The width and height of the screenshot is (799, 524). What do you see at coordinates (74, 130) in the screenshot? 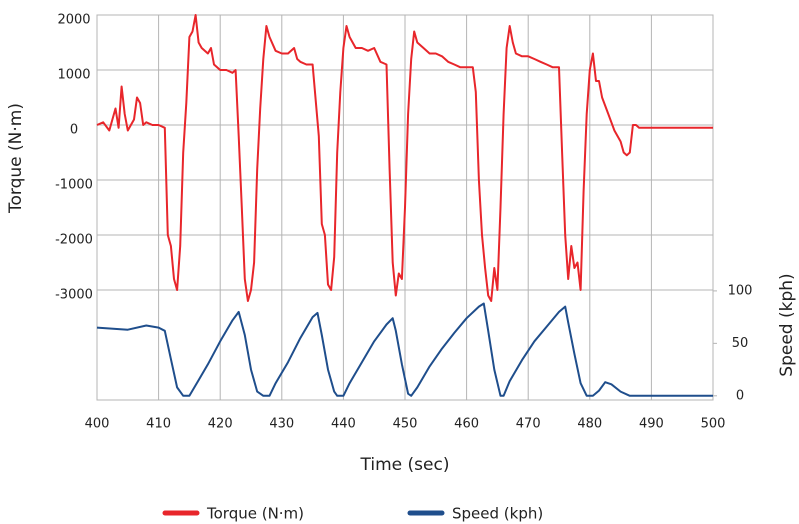
I see `y-tick-label: 0` at bounding box center [74, 130].